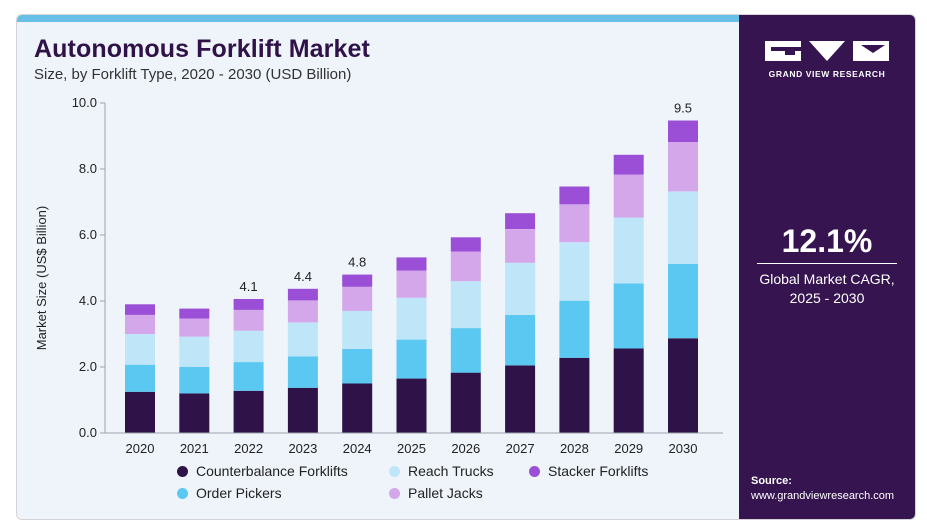 The width and height of the screenshot is (927, 526). Describe the element at coordinates (683, 108) in the screenshot. I see `total-value-label: 9.5` at that location.